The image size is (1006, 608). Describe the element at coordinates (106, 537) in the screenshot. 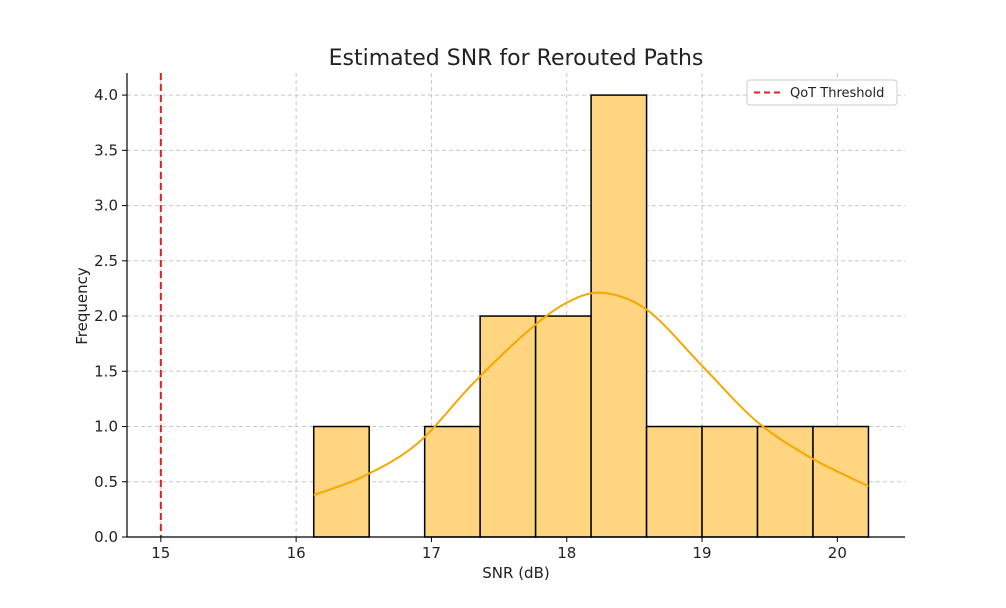

I see `y-tick-label: 0.0` at that location.